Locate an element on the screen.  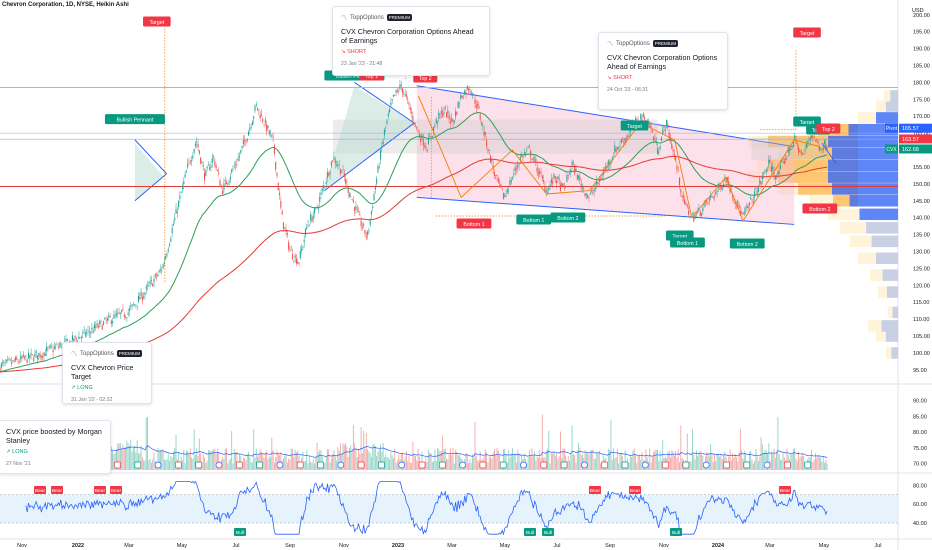
tag-bottom-1b-label: Bottom 1 is located at coordinates (533, 221).